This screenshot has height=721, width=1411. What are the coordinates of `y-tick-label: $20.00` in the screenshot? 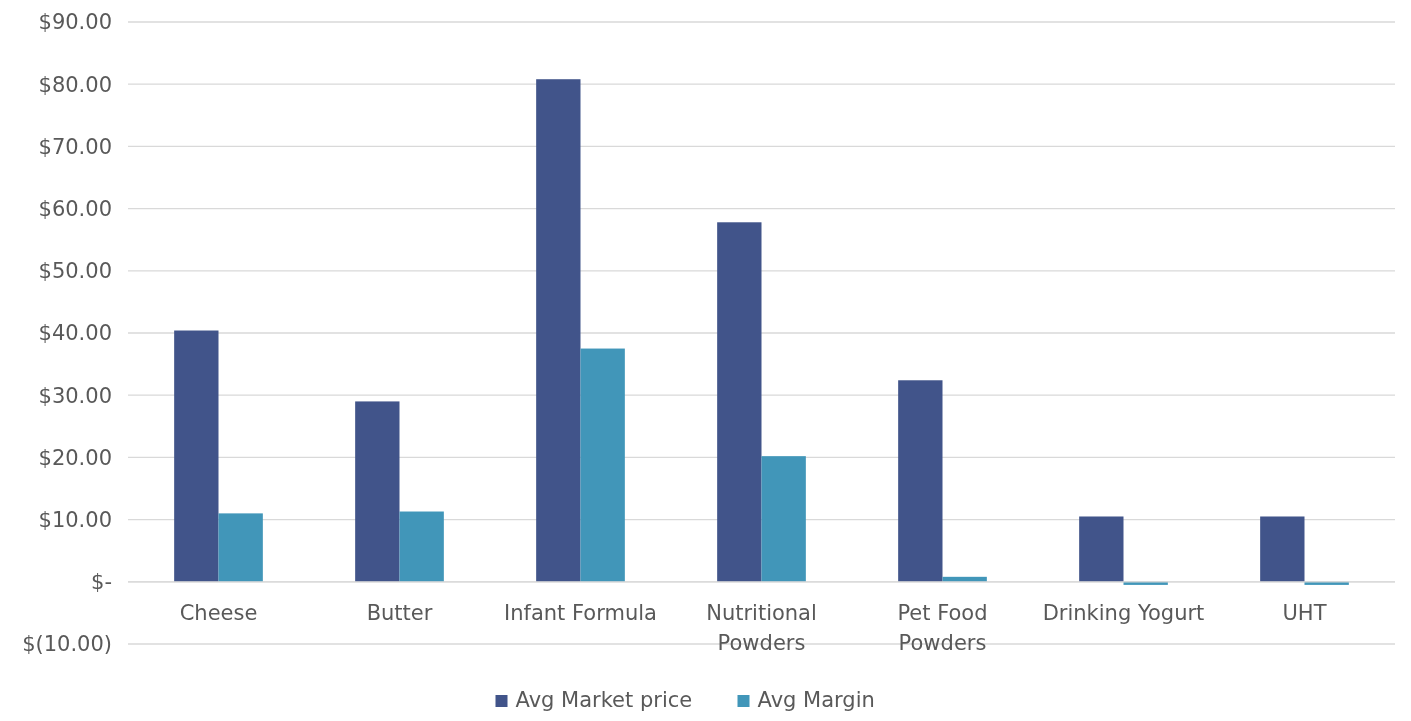 It's located at (75, 457).